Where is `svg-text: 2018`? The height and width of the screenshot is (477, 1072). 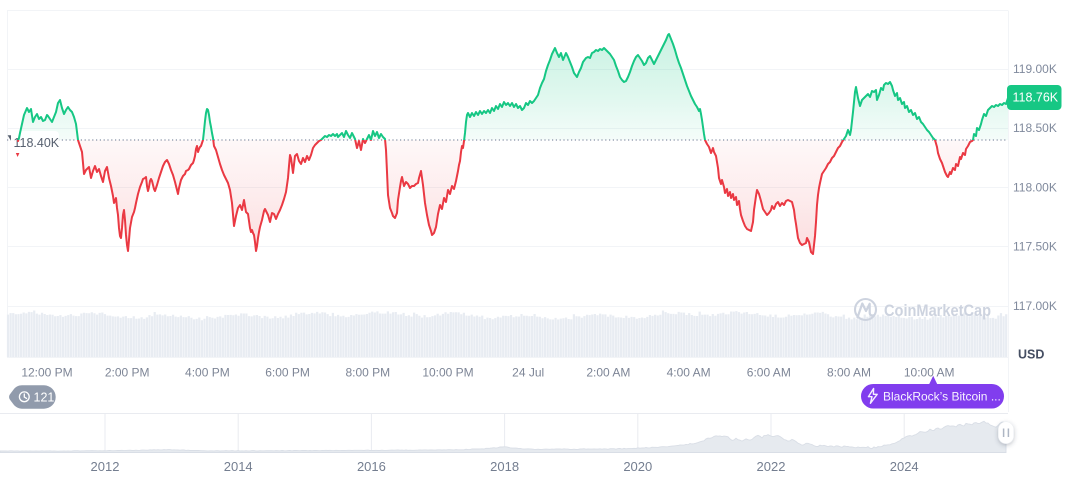 svg-text: 2018 is located at coordinates (504, 466).